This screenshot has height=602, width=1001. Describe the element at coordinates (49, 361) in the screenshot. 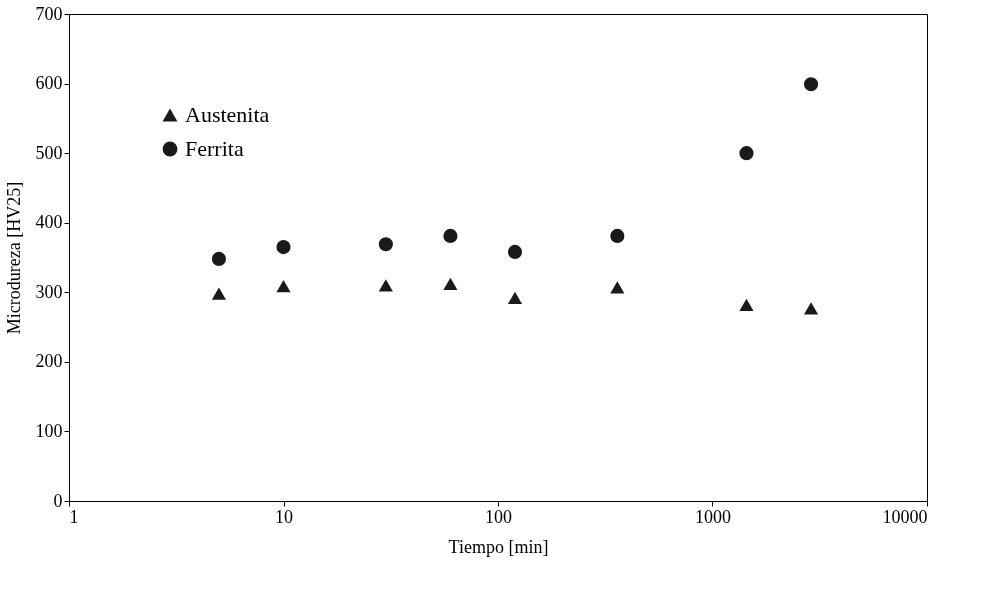

I see `y-tick-label: 200` at that location.